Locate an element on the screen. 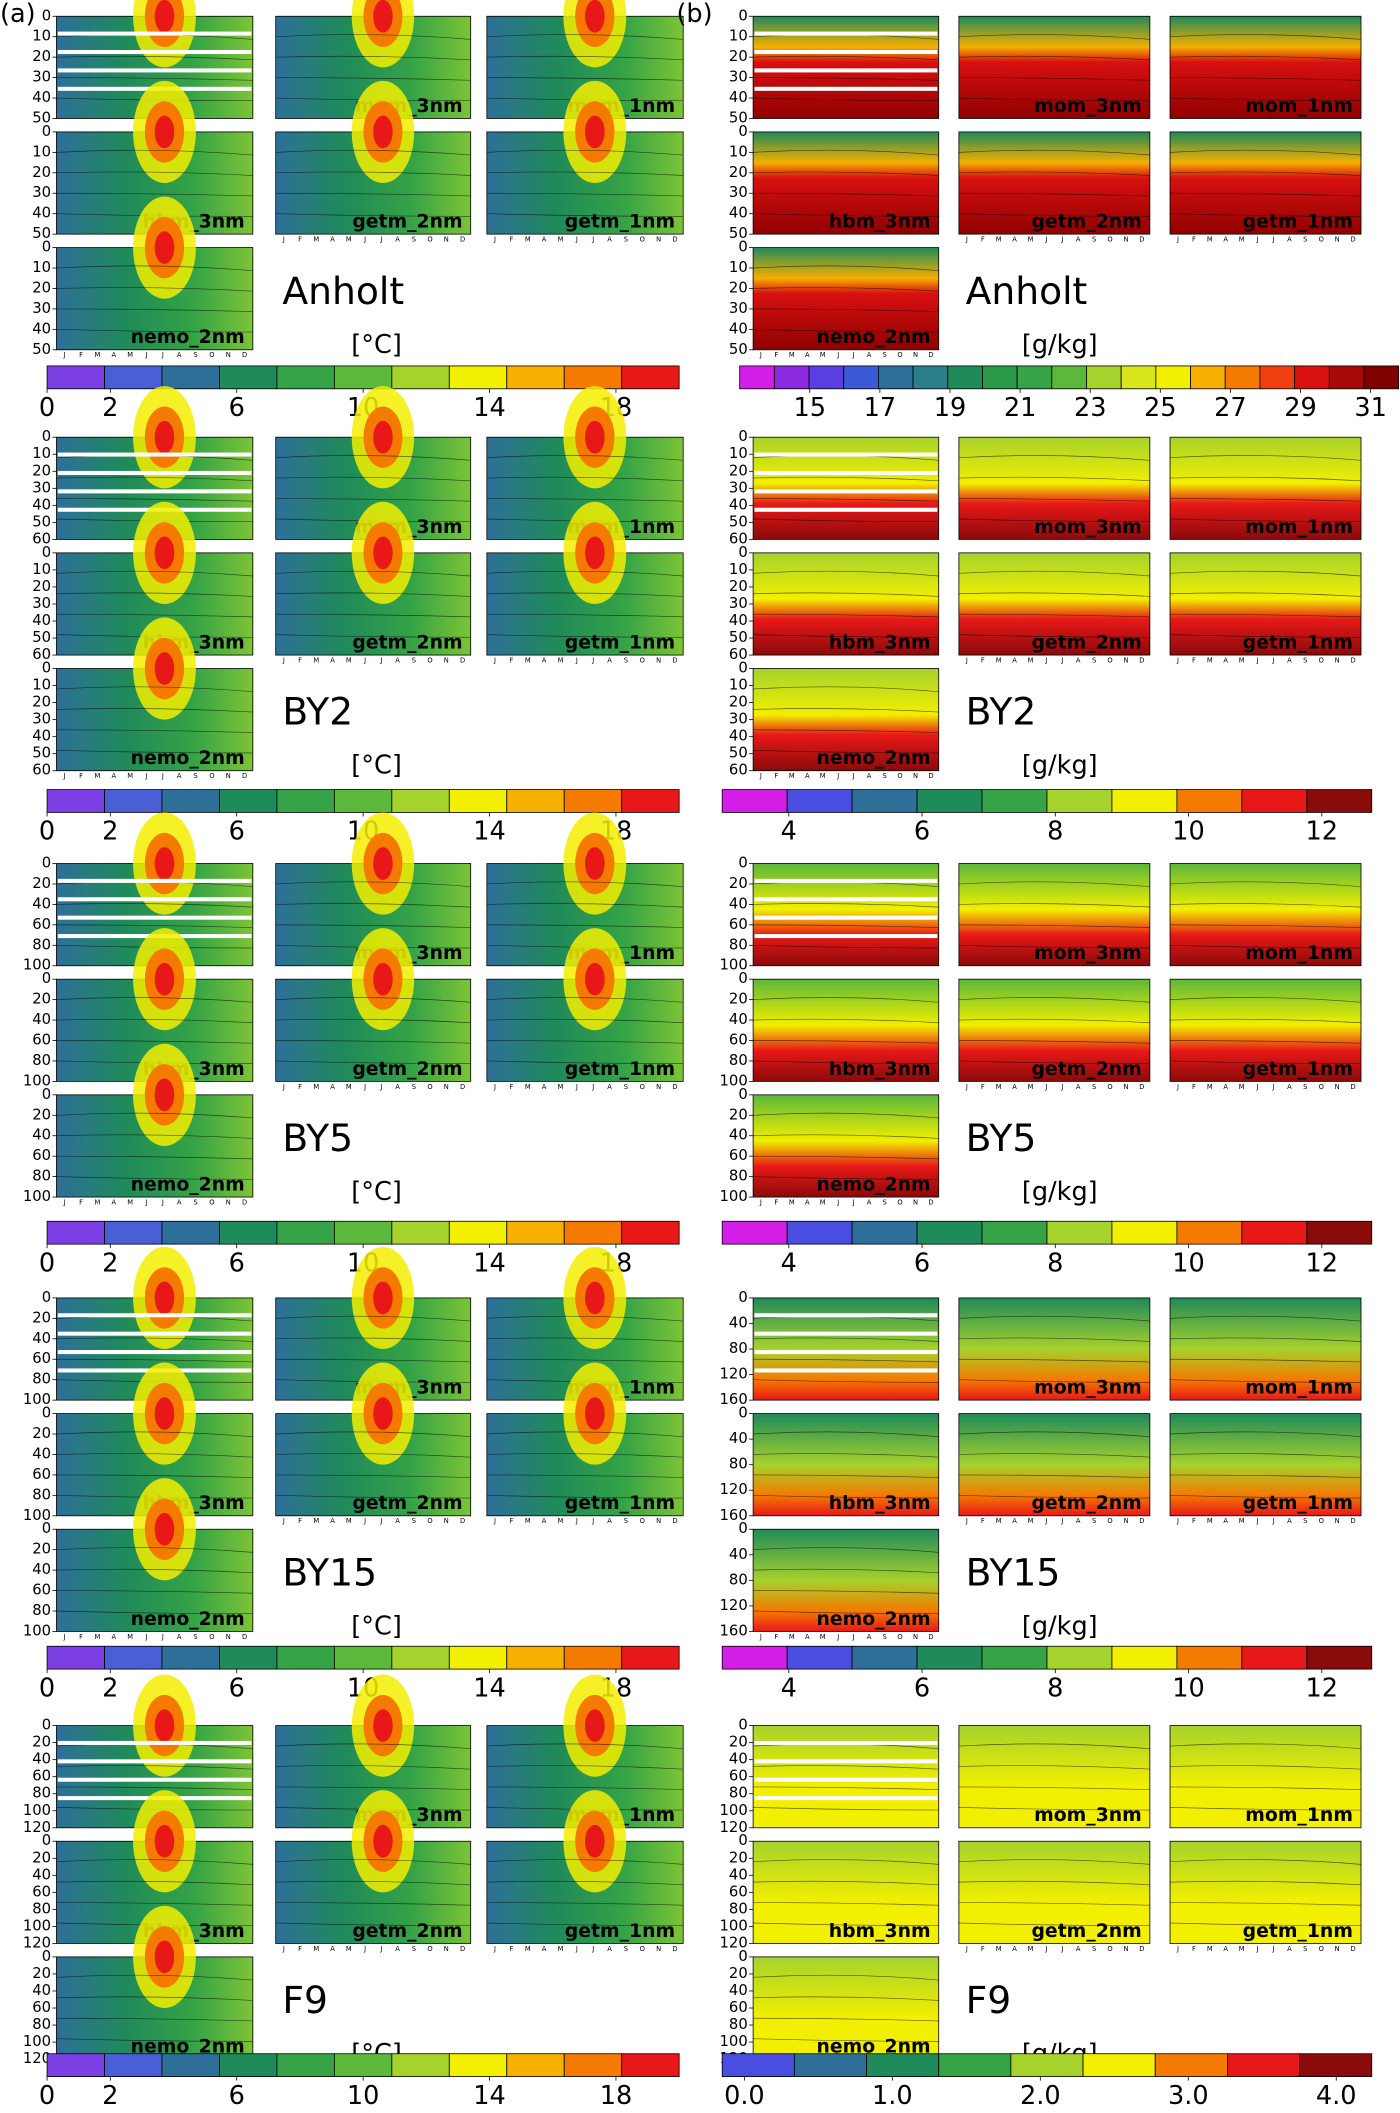  colorbar-tick-label: 6 is located at coordinates (237, 1688).